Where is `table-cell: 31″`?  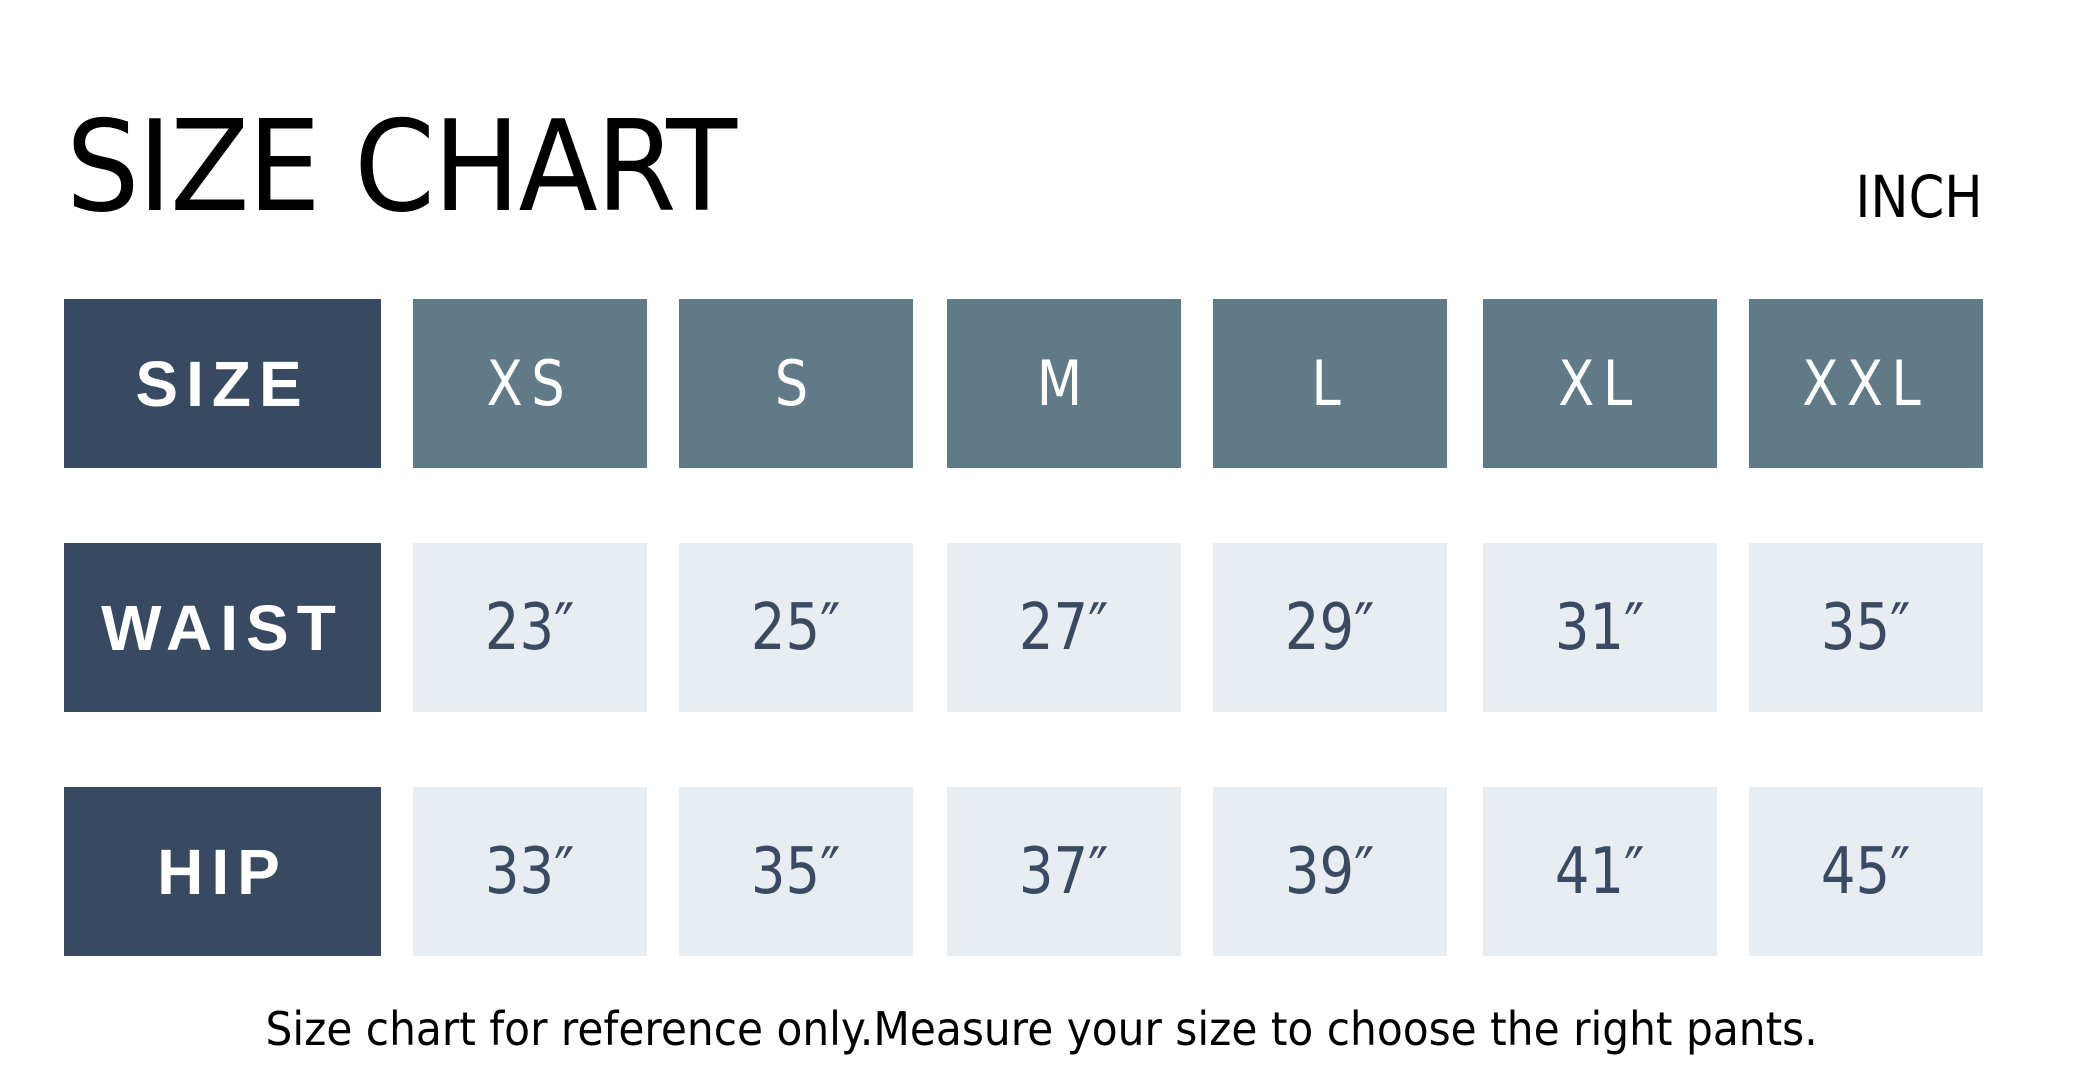
table-cell: 31″ is located at coordinates (1600, 627).